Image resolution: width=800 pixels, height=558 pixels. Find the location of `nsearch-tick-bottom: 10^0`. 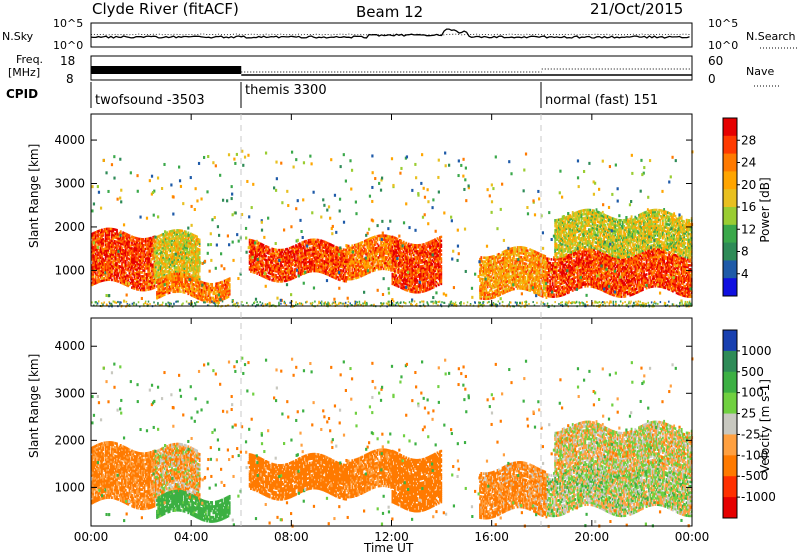

nsearch-tick-bottom: 10^0 is located at coordinates (723, 45).